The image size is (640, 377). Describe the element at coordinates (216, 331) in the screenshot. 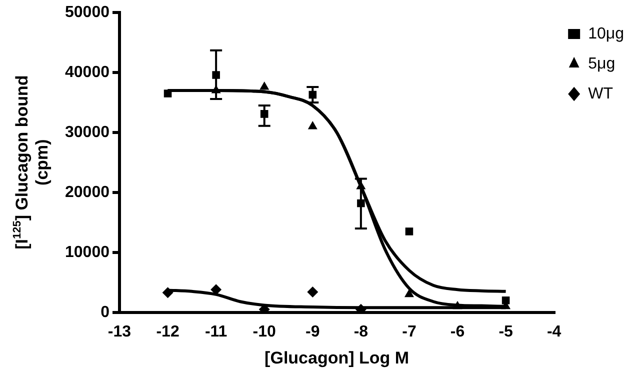

I see `x-tick-label: -11` at that location.